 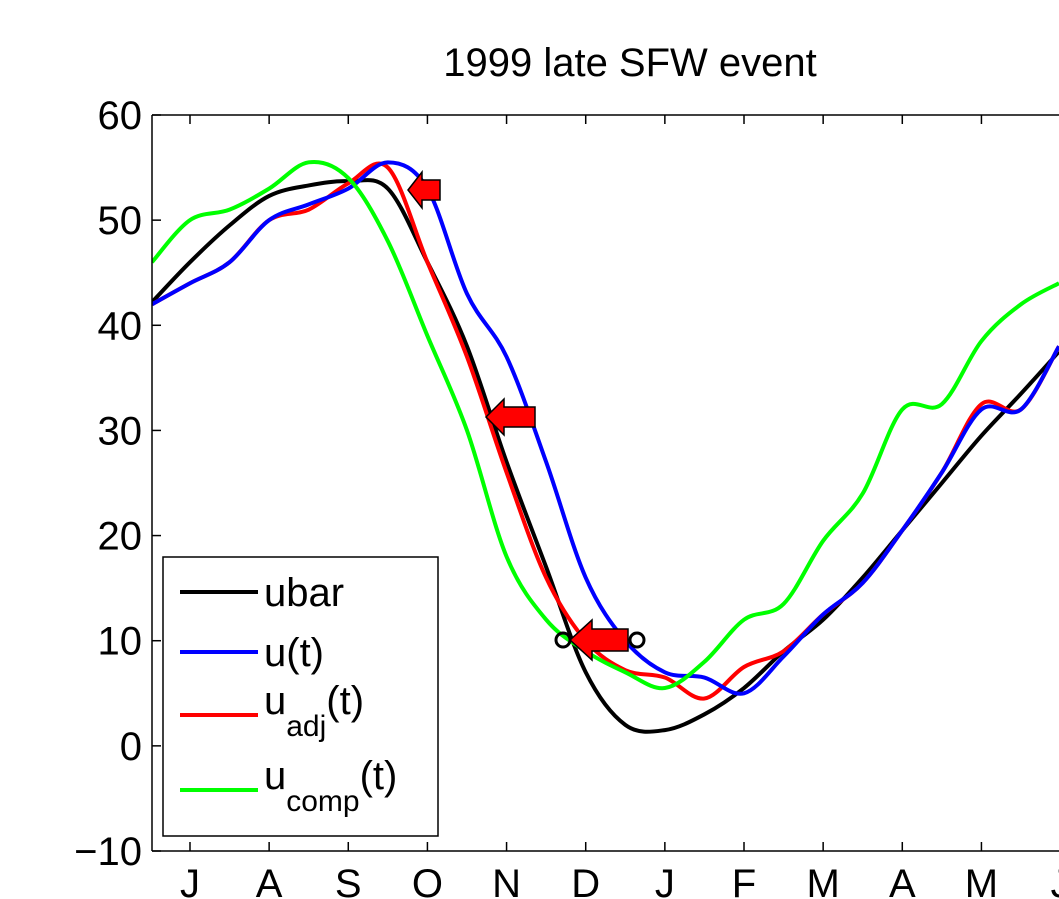 I want to click on legend: ubar u(t)uadj(t) ucomp(t), so click(x=300, y=696).